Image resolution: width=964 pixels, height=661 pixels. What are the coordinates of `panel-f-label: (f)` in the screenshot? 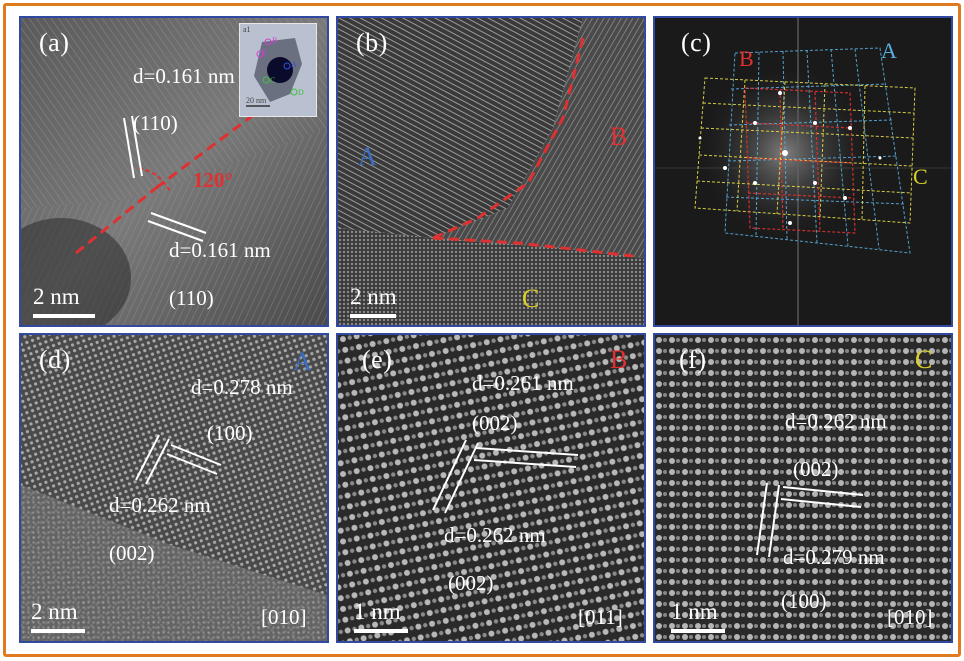 It's located at (693, 359).